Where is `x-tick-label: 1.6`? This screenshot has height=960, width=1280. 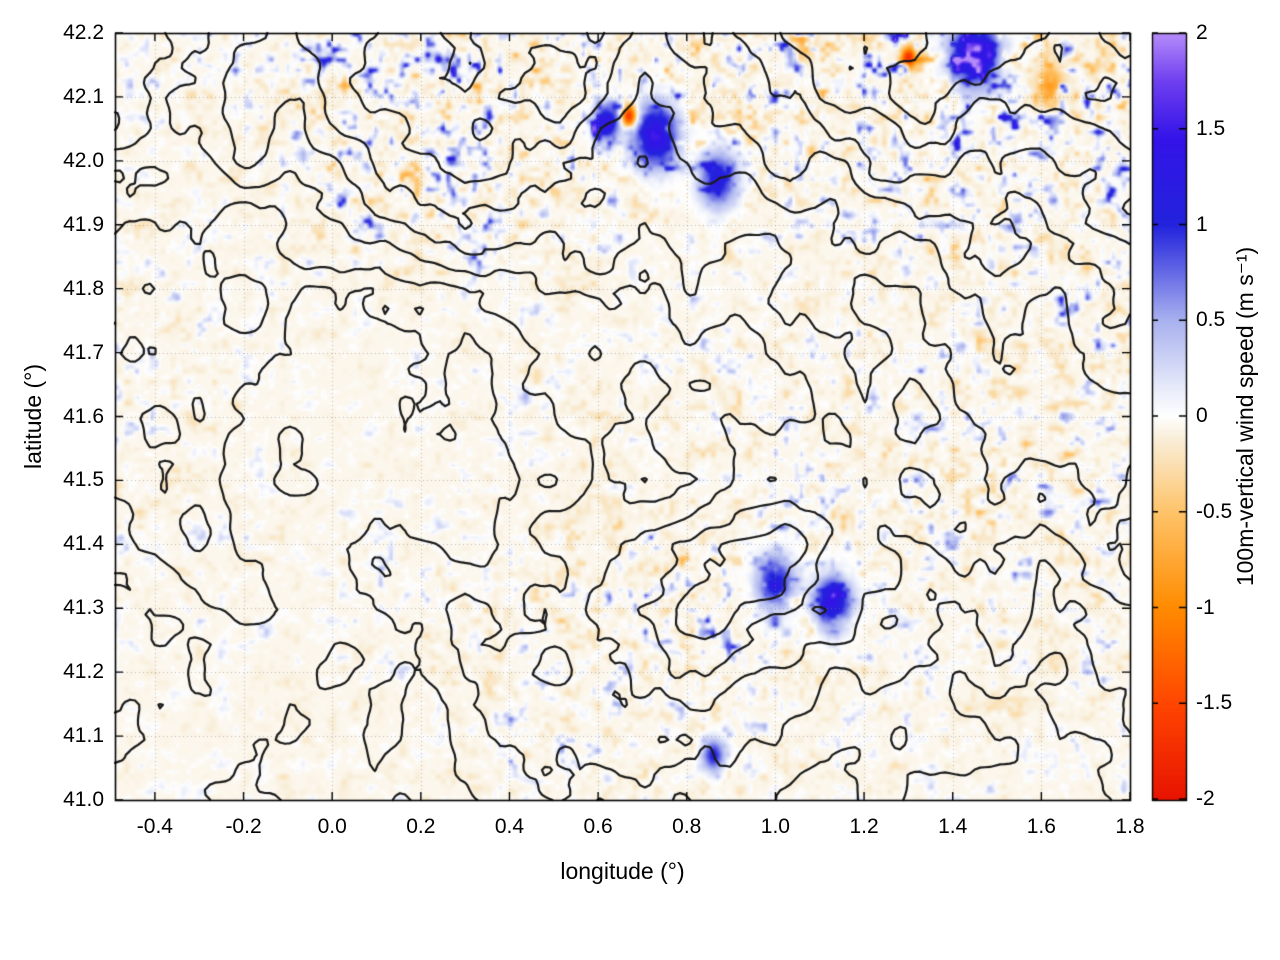
x-tick-label: 1.6 is located at coordinates (1041, 826).